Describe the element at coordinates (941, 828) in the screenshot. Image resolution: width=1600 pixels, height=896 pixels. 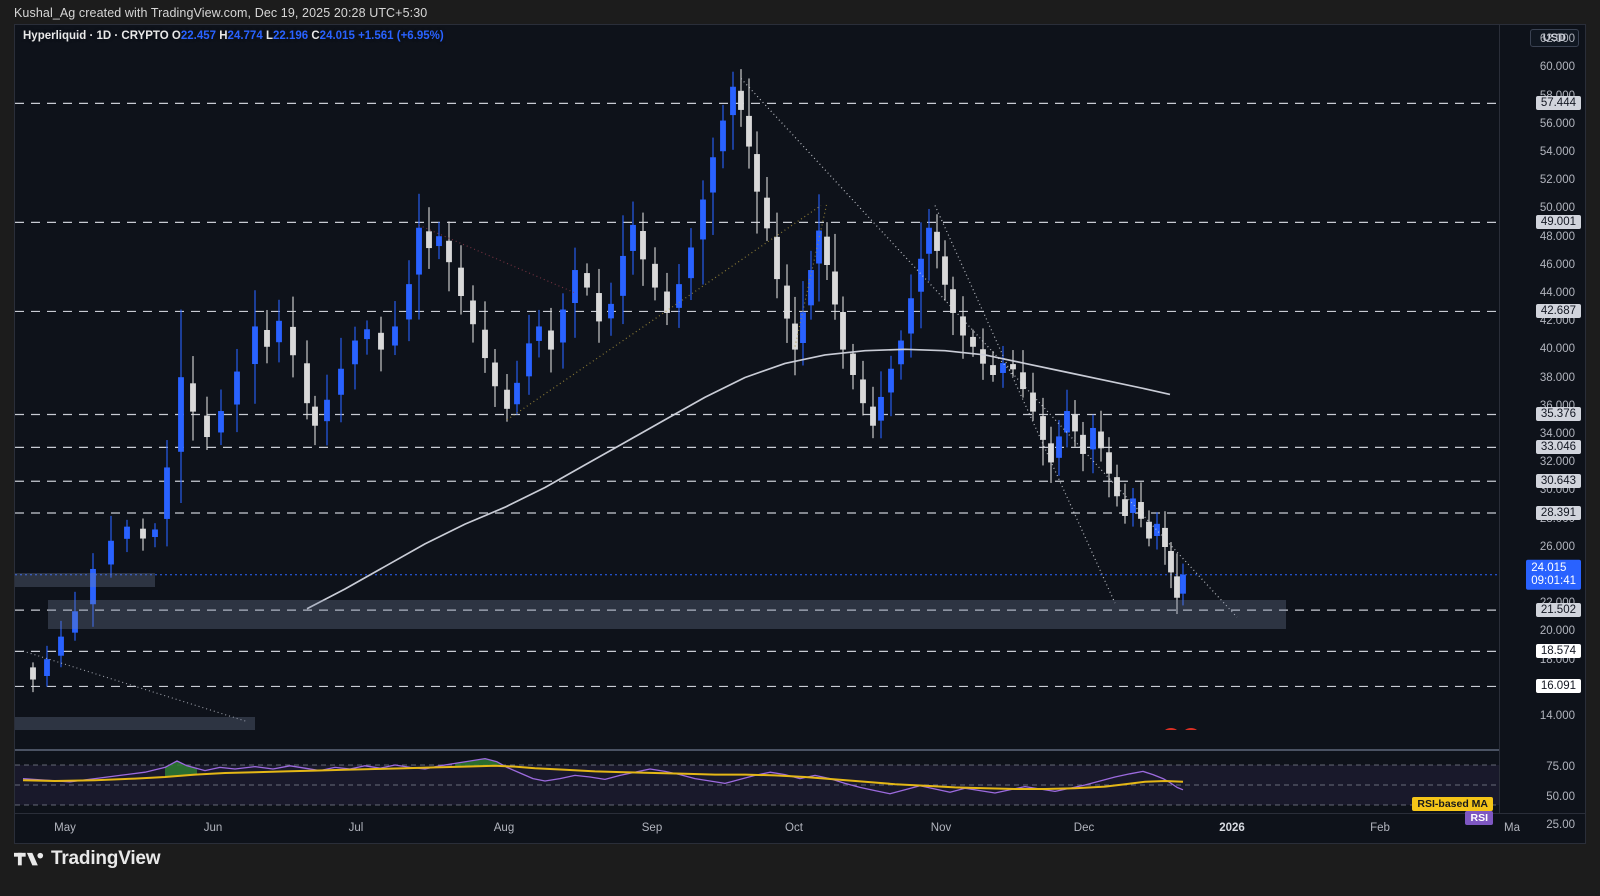
I see `time-tick: Nov` at that location.